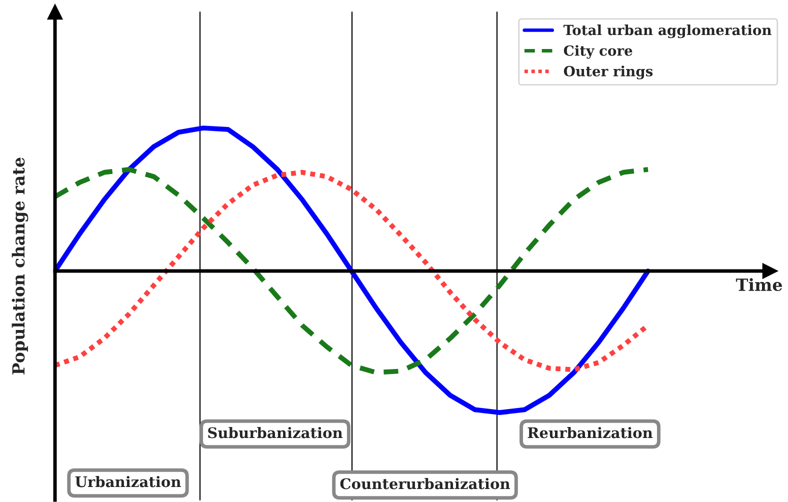 This screenshot has height=502, width=788. What do you see at coordinates (128, 482) in the screenshot?
I see `text: Urbanization` at bounding box center [128, 482].